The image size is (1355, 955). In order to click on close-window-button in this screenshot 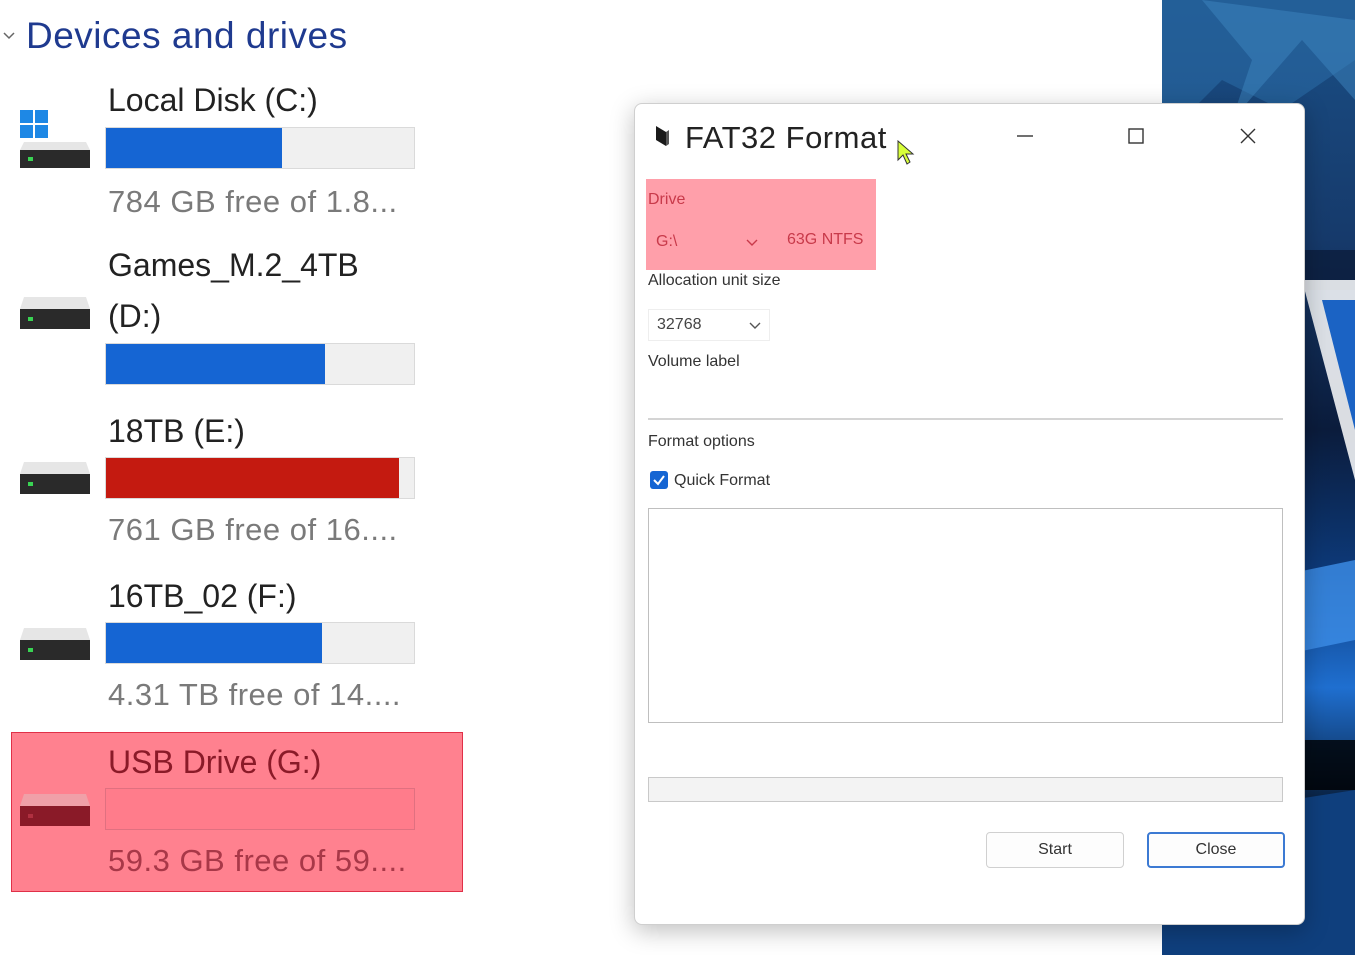, I will do `click(1248, 136)`.